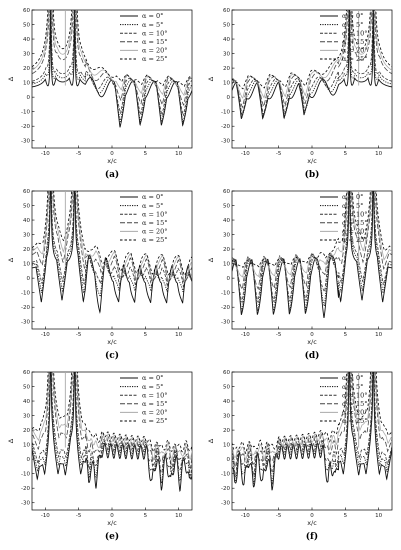 The image size is (401, 550). I want to click on panel-label: (b), so click(312, 174).